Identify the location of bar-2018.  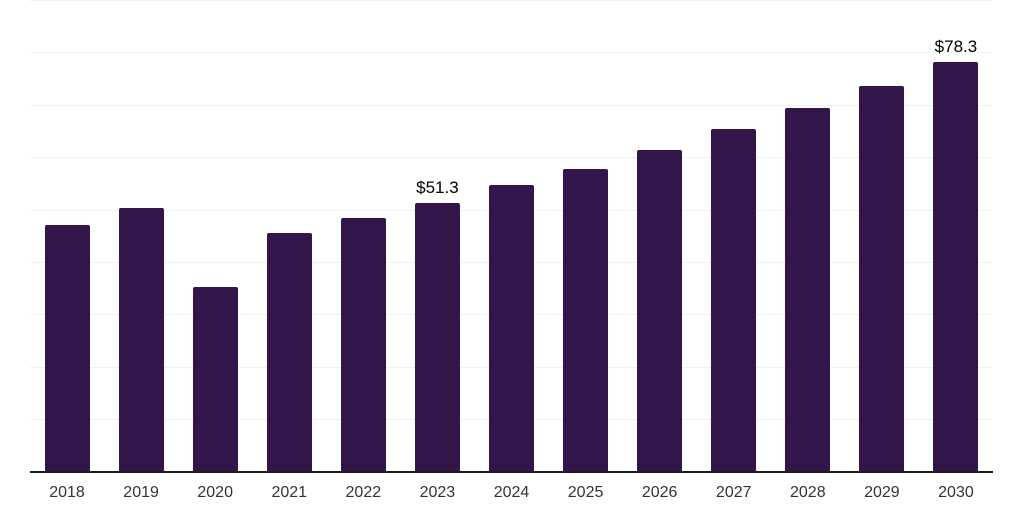
(67, 348).